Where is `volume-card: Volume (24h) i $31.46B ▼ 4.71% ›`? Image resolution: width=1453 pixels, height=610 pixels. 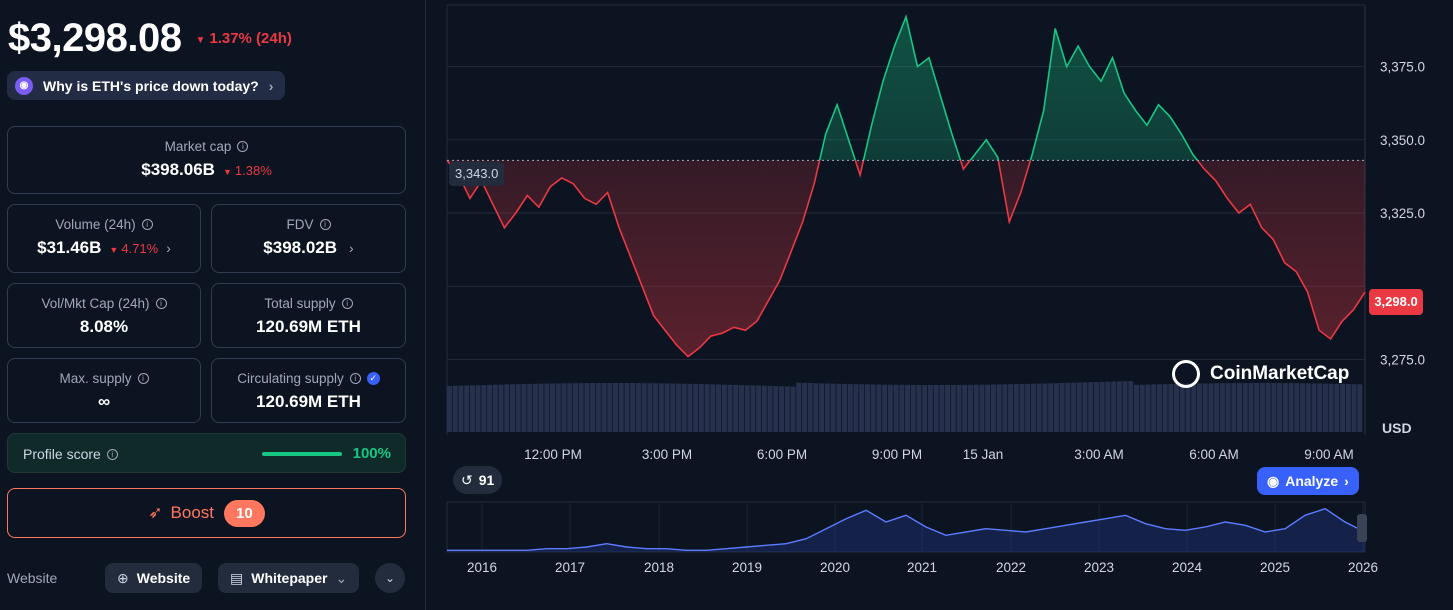
volume-card: Volume (24h) i $31.46B ▼ 4.71% › is located at coordinates (104, 238).